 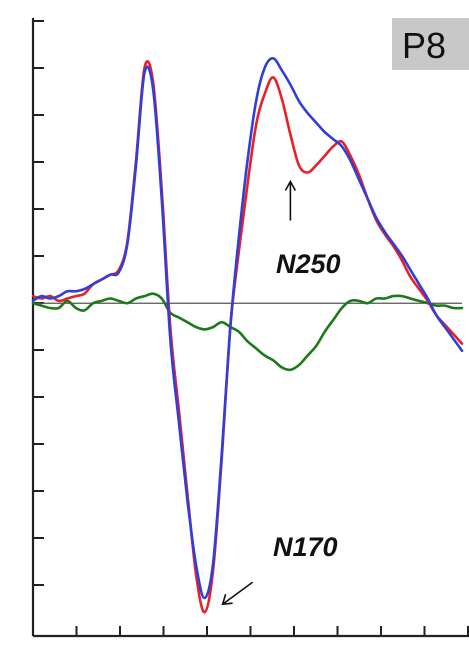 I want to click on channel-label-text: P8, so click(x=424, y=45).